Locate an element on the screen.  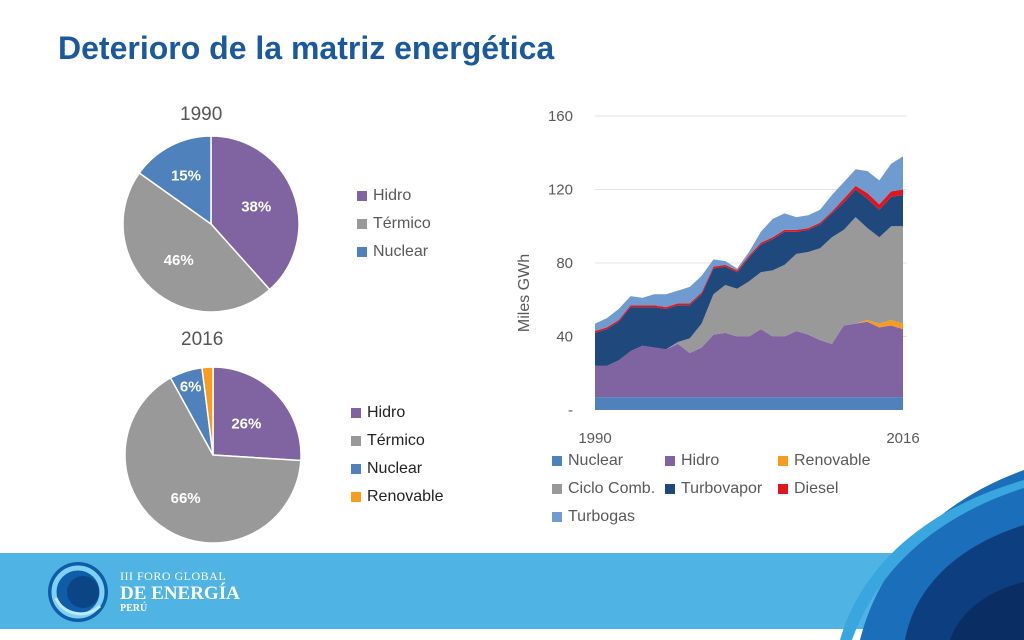
legend-item-turbogas: Turbogas is located at coordinates (593, 517).